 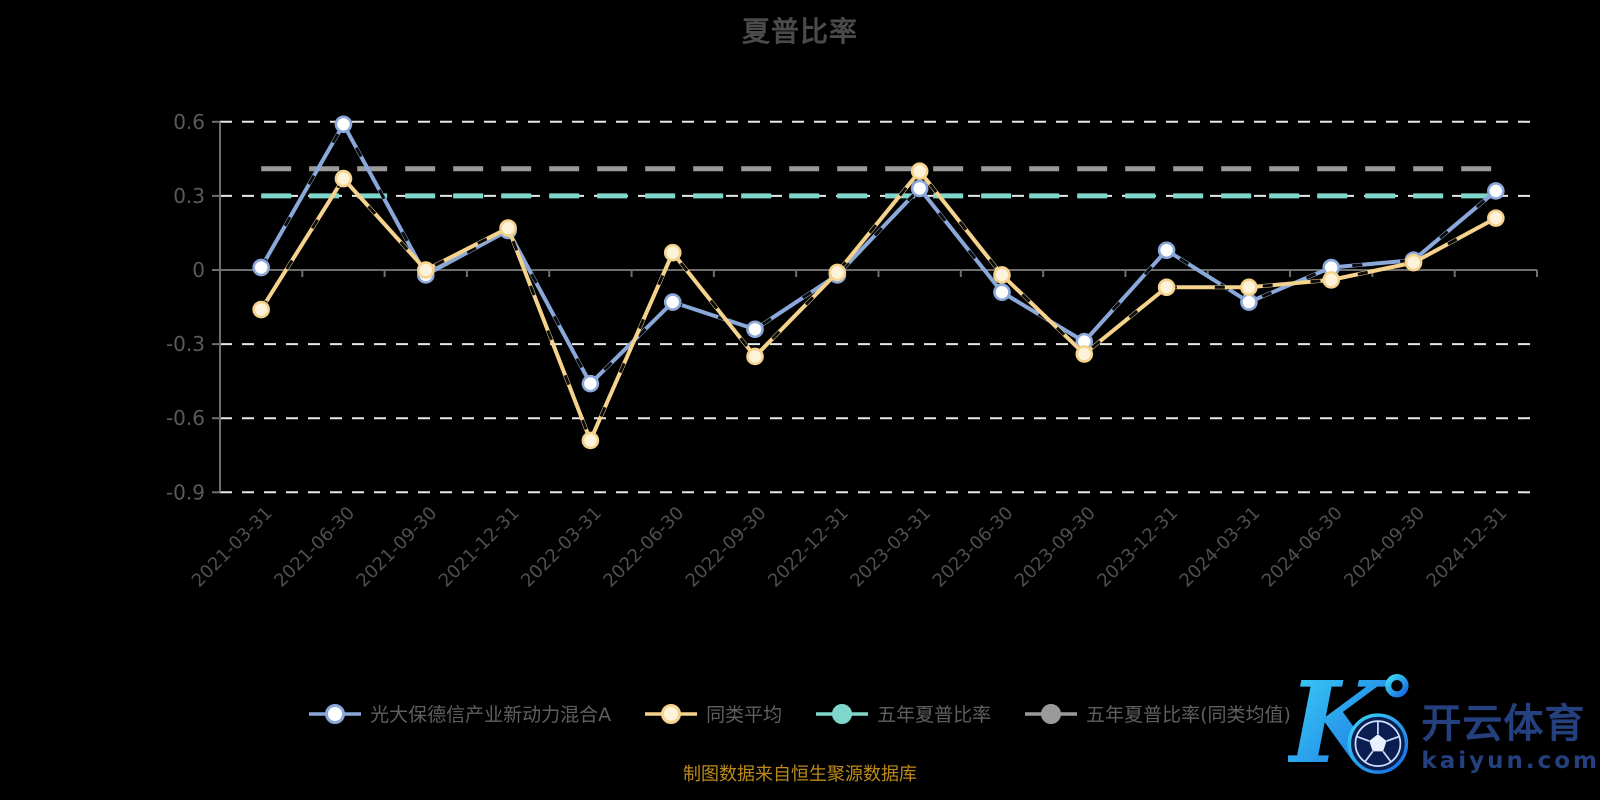 I want to click on legend-label: 光大保德信产业新动力混合A, so click(x=491, y=715).